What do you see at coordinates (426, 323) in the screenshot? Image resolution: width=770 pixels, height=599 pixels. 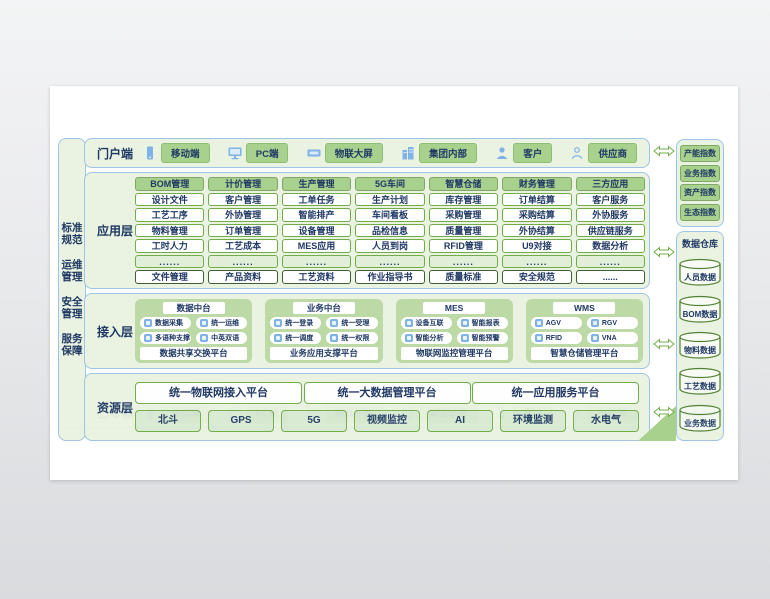 I see `access-item: 设备互联` at bounding box center [426, 323].